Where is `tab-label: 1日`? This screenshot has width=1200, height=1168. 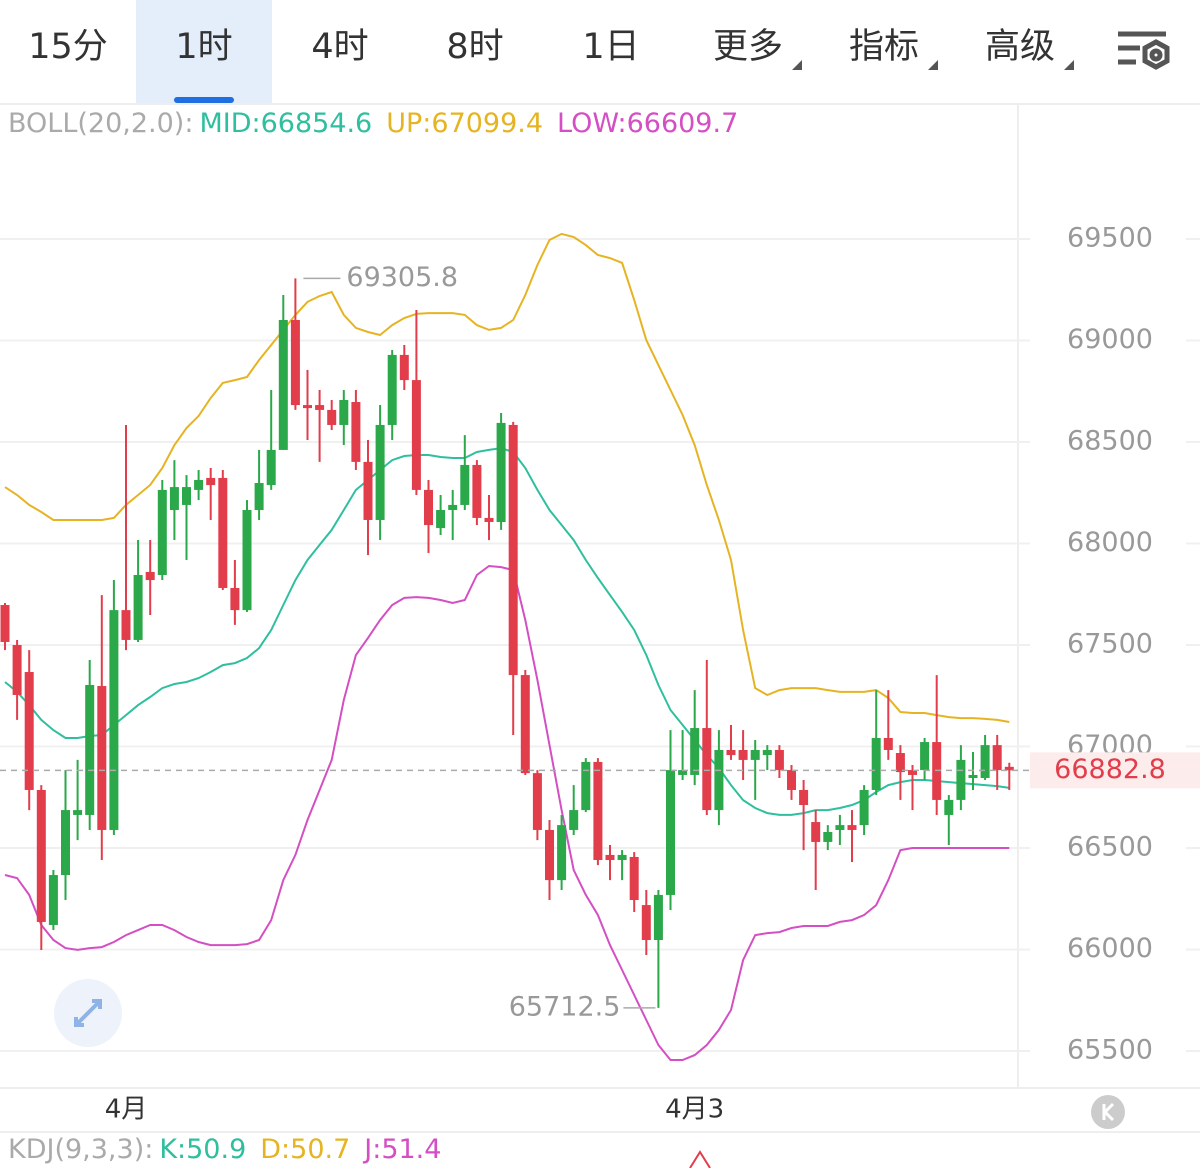 tab-label: 1日 is located at coordinates (610, 47).